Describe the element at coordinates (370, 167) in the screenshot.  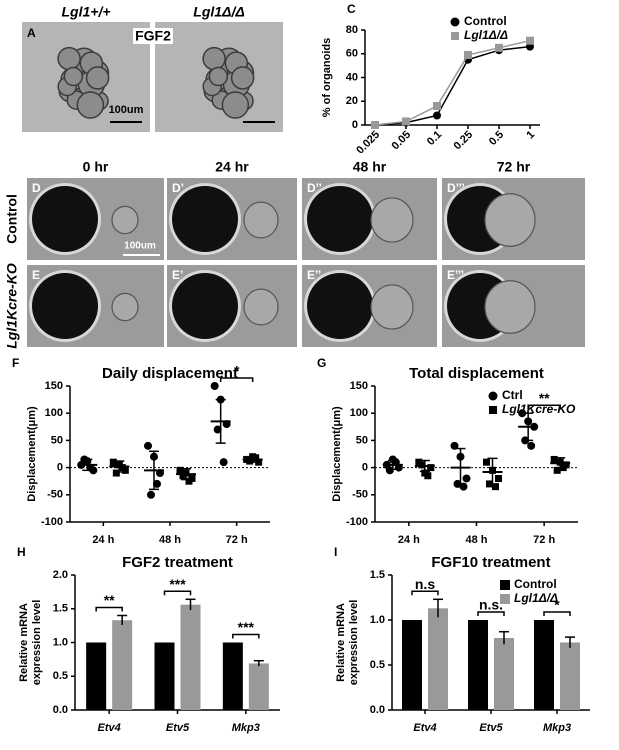
I see `time-label: 48 hr` at that location.